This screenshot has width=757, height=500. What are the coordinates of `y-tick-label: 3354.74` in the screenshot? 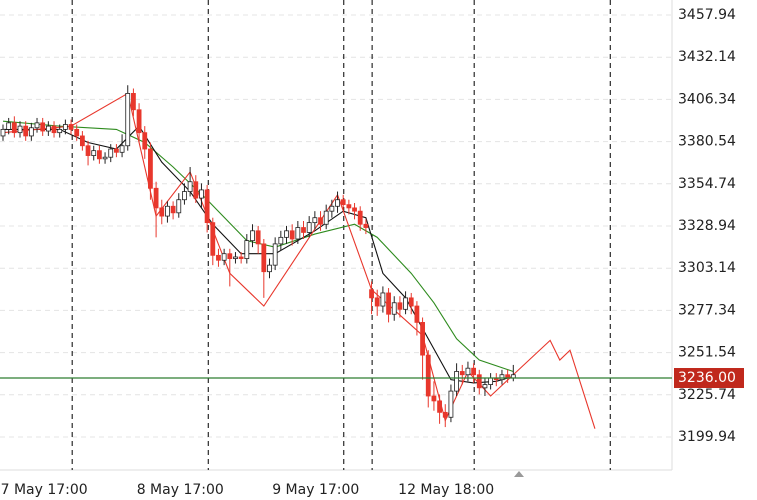 It's located at (707, 184).